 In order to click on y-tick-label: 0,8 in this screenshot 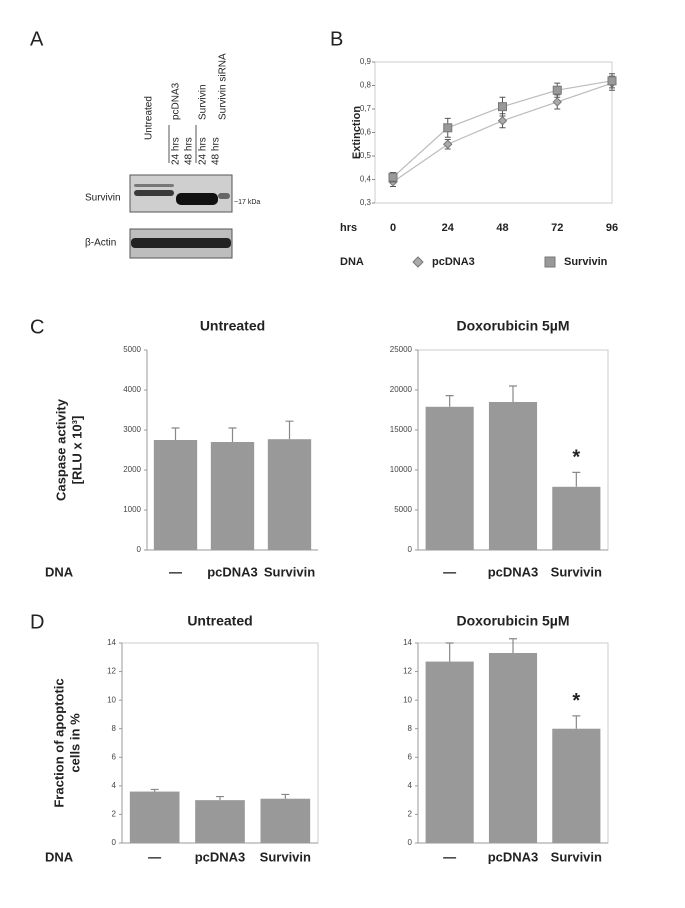, I will do `click(366, 85)`.